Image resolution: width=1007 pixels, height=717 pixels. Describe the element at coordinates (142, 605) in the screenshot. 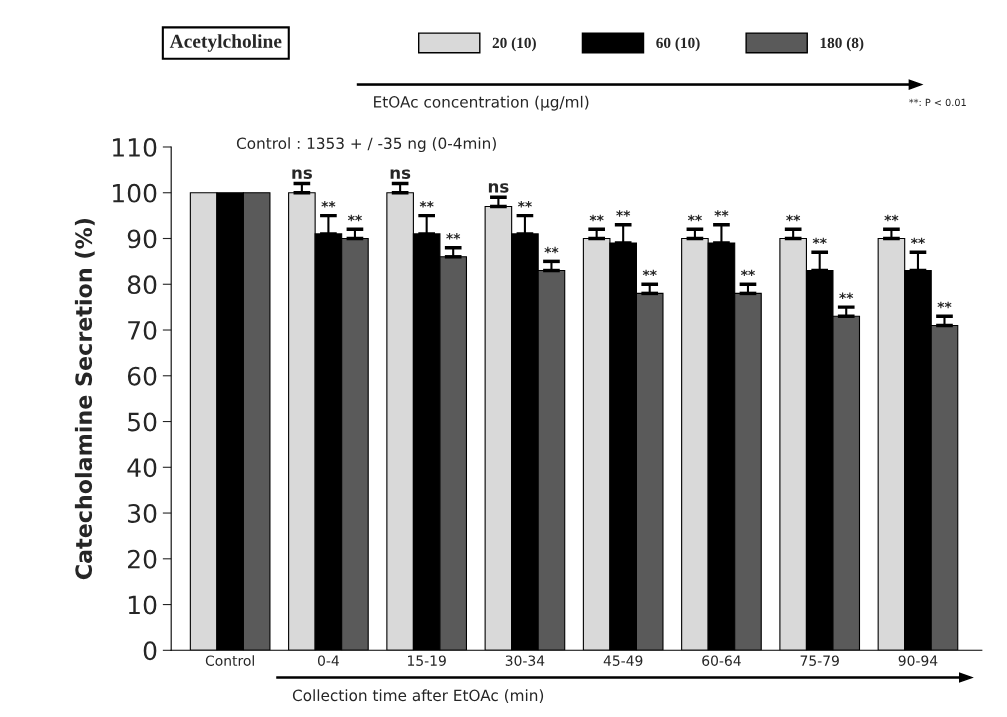

I see `y-tick-label: 10` at that location.